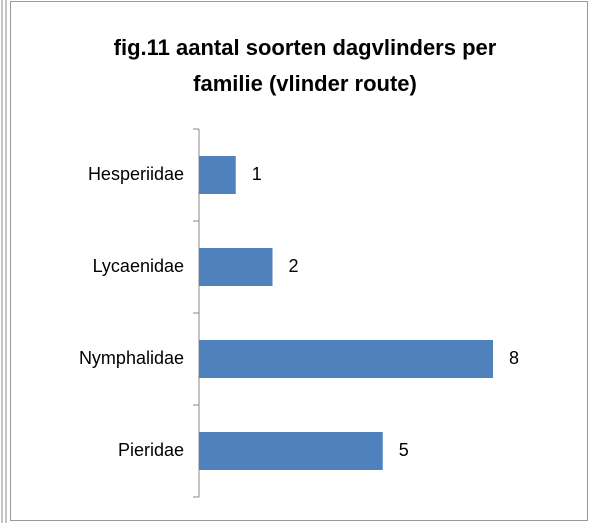 The width and height of the screenshot is (590, 523). What do you see at coordinates (151, 450) in the screenshot?
I see `y-tick-label: Pieridae` at bounding box center [151, 450].